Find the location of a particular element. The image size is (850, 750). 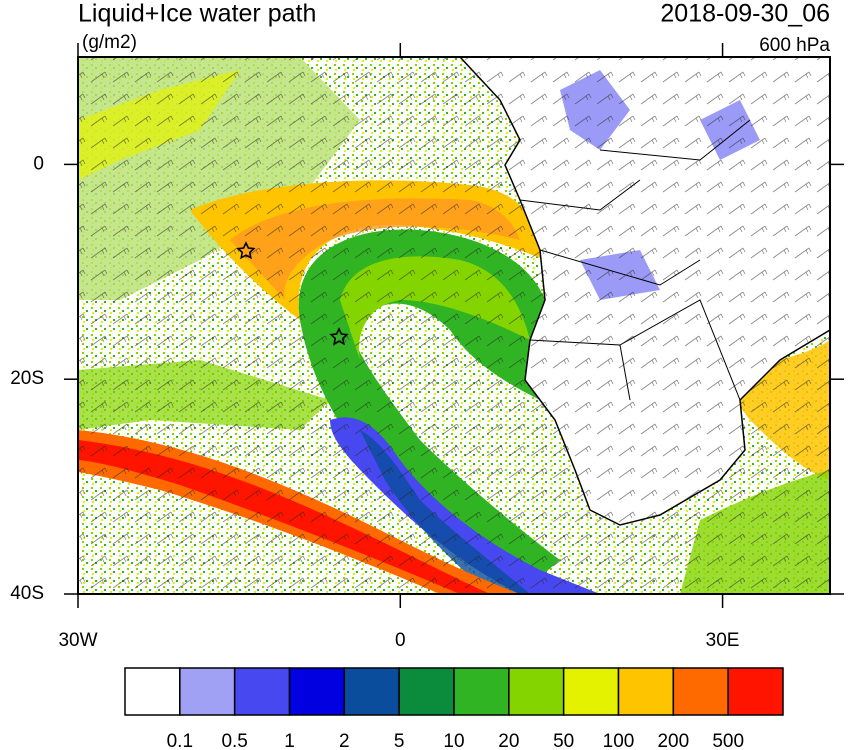

valid-time: 2018-09-30_06 is located at coordinates (745, 14).